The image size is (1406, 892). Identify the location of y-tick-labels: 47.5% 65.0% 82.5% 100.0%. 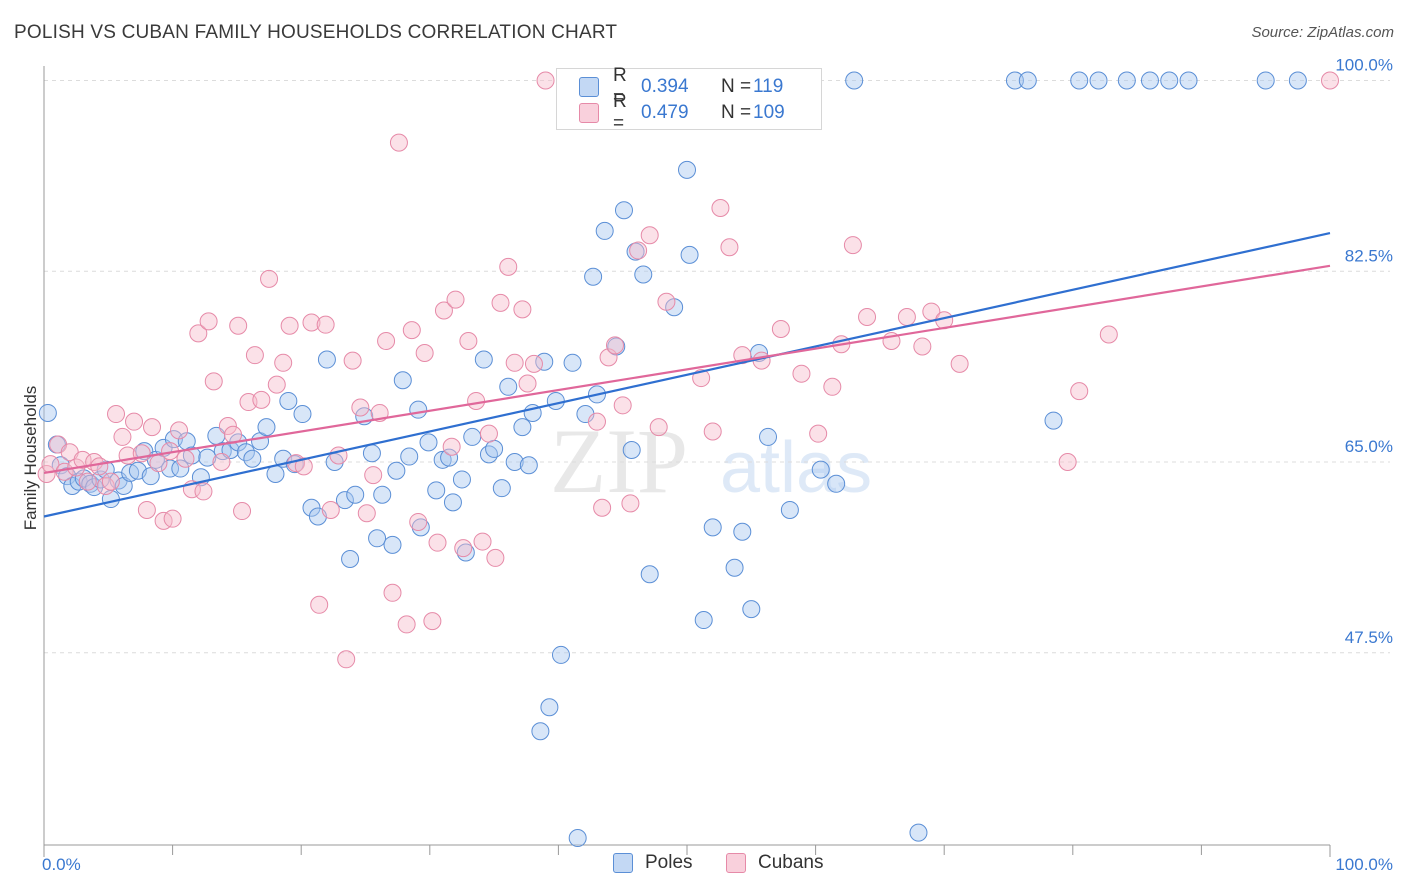
(1364, 351).